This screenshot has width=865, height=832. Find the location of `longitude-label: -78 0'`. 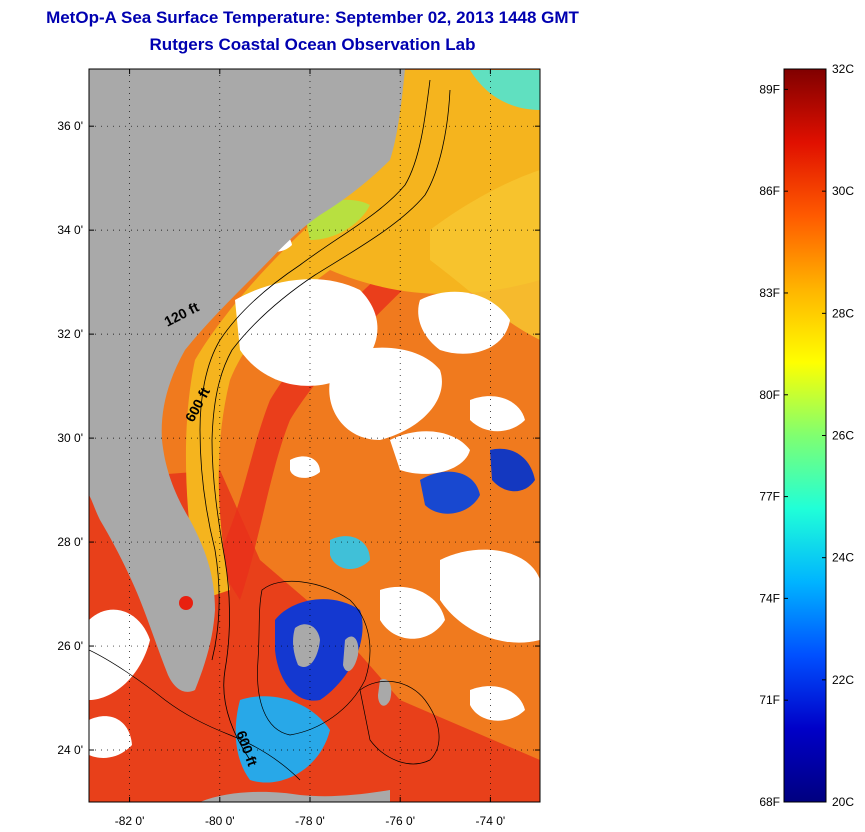

longitude-label: -78 0' is located at coordinates (310, 821).